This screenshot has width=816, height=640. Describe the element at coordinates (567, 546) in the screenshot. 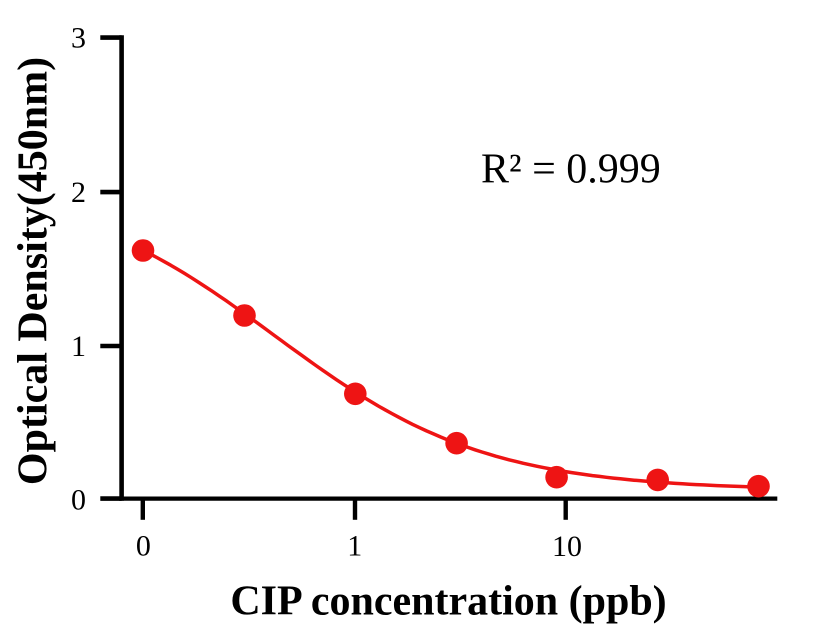

I see `svg-text: 10` at that location.